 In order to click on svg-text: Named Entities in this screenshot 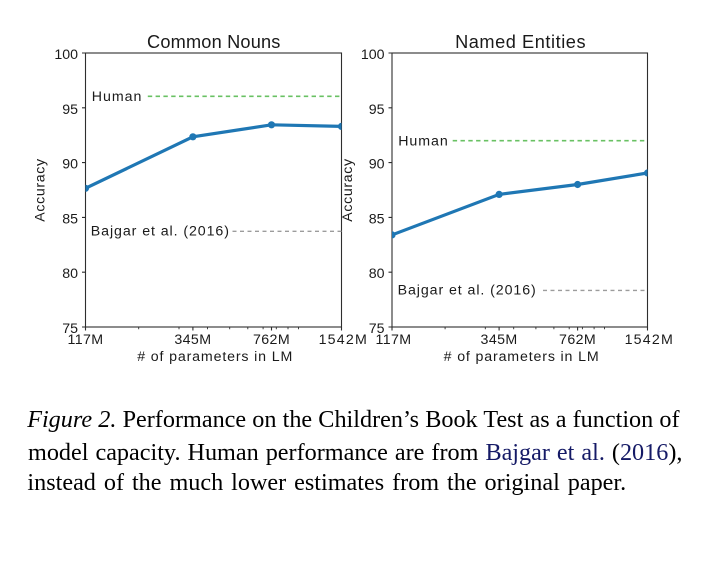, I will do `click(520, 42)`.